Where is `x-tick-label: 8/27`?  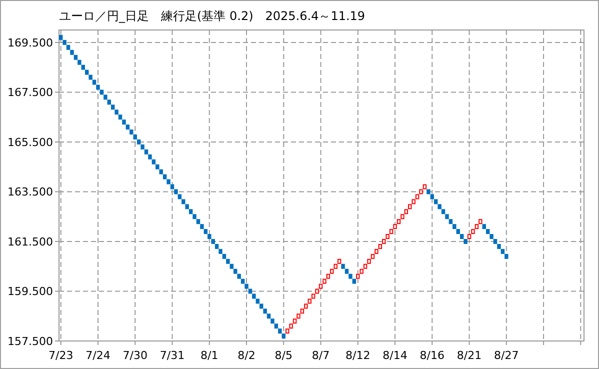 x-tick-label: 8/27 is located at coordinates (506, 355).